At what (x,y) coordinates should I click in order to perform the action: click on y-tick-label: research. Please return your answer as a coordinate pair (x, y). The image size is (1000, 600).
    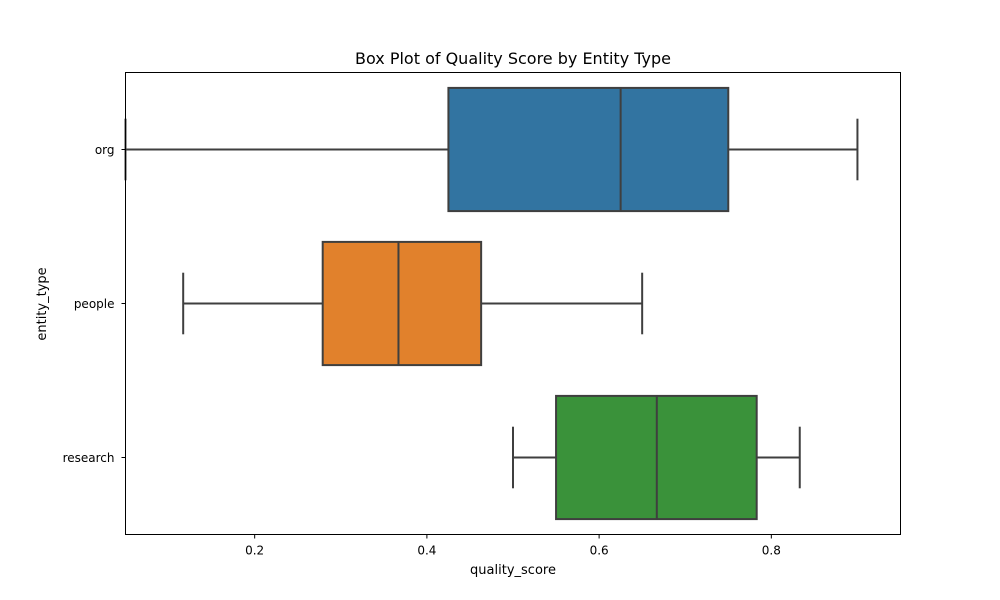
    Looking at the image, I should click on (89, 458).